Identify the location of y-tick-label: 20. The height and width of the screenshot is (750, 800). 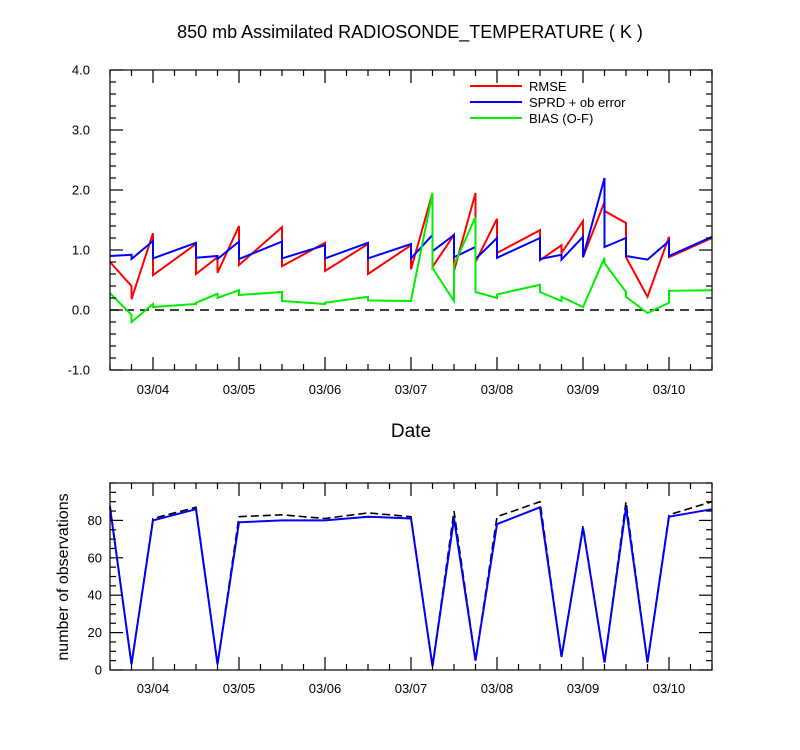
(95, 632).